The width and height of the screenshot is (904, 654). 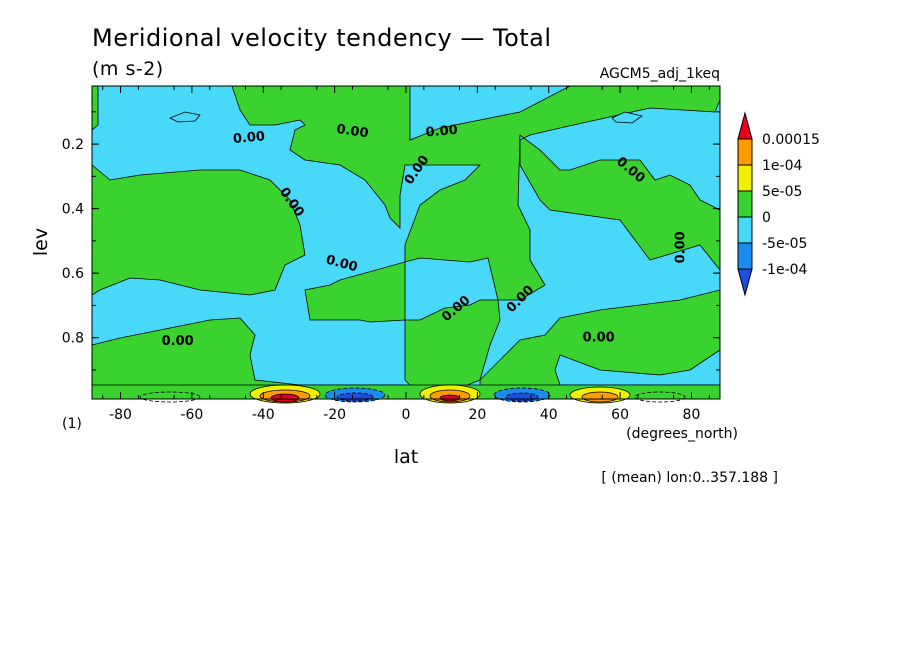 What do you see at coordinates (73, 242) in the screenshot?
I see `y-tick-labels: 0.2 0.4 0.6 0.8` at bounding box center [73, 242].